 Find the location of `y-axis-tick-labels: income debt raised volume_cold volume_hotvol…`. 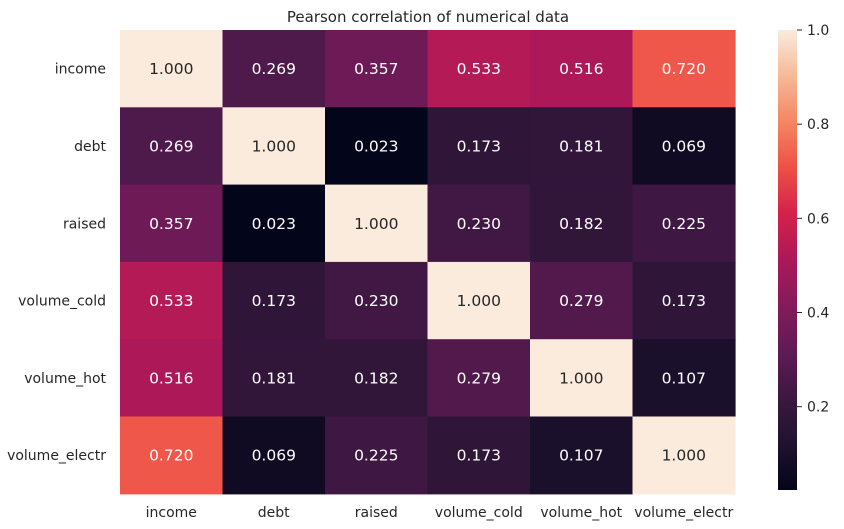

y-axis-tick-labels: income debt raised volume_cold volume_hotvol… is located at coordinates (56, 263).